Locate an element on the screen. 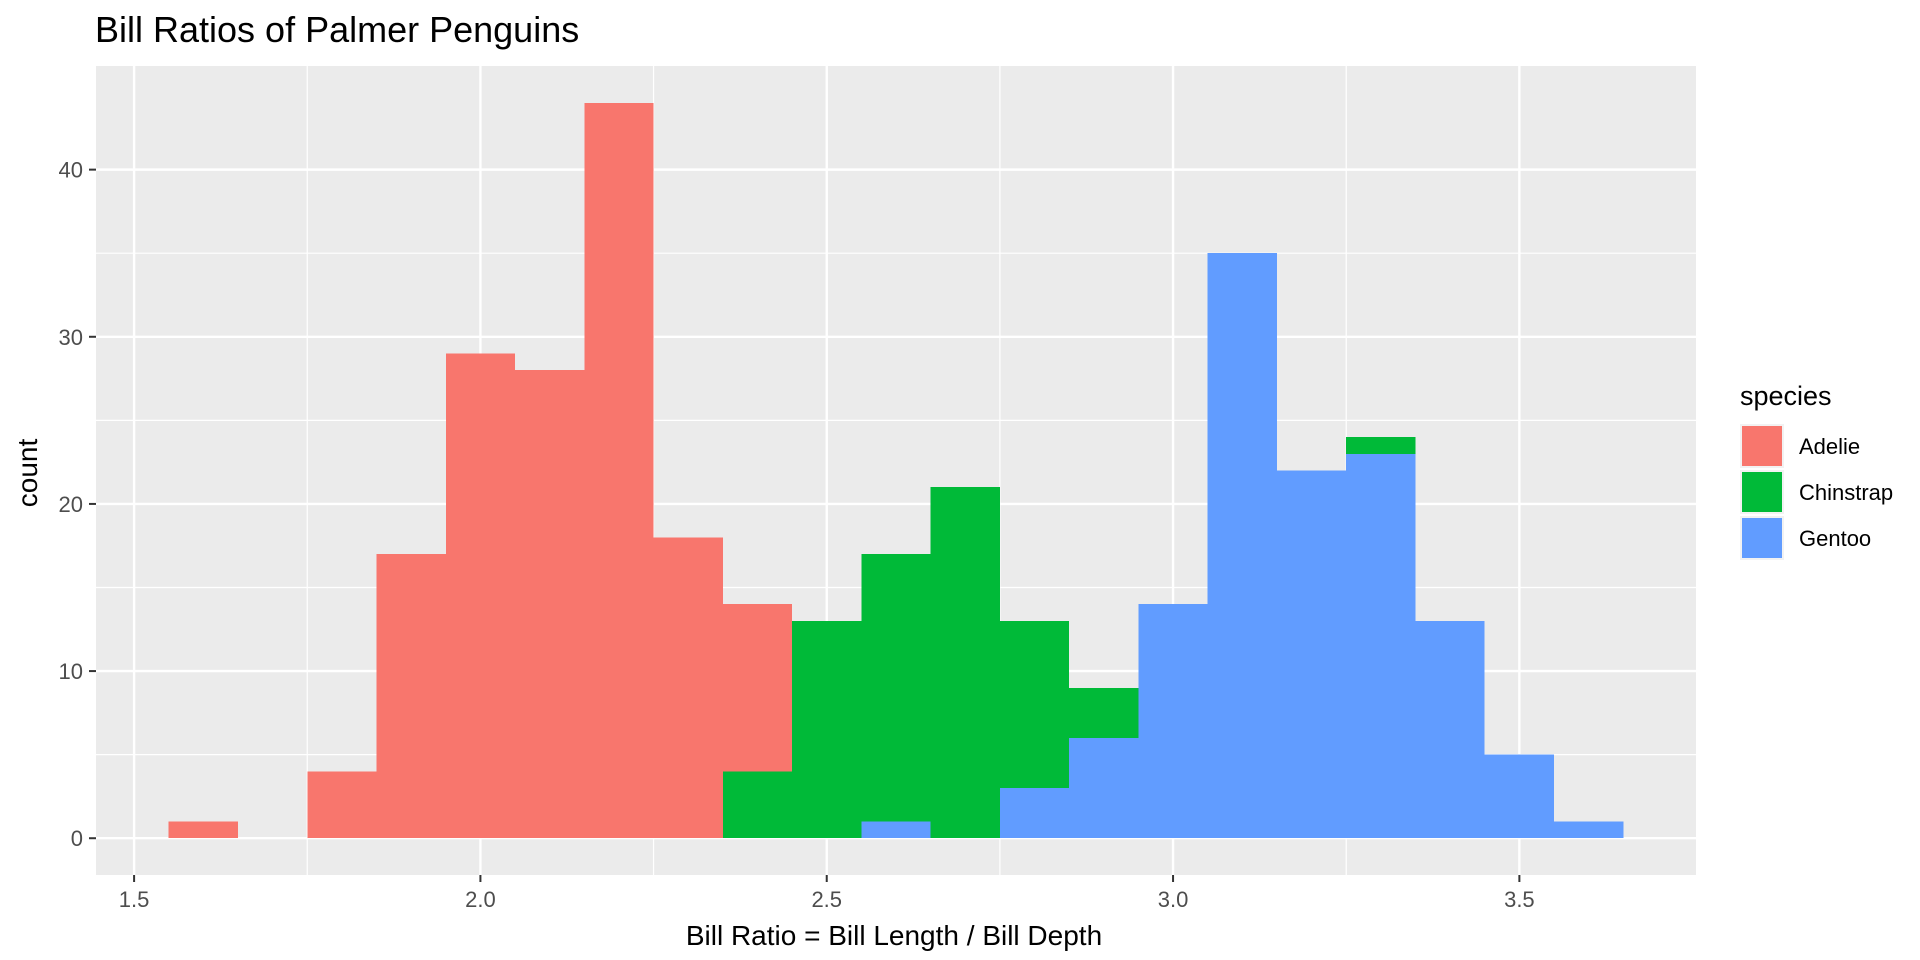 The image size is (1920, 960). x-axis: 1.5 2.0 2.5 3.0 3.5 is located at coordinates (827, 893).